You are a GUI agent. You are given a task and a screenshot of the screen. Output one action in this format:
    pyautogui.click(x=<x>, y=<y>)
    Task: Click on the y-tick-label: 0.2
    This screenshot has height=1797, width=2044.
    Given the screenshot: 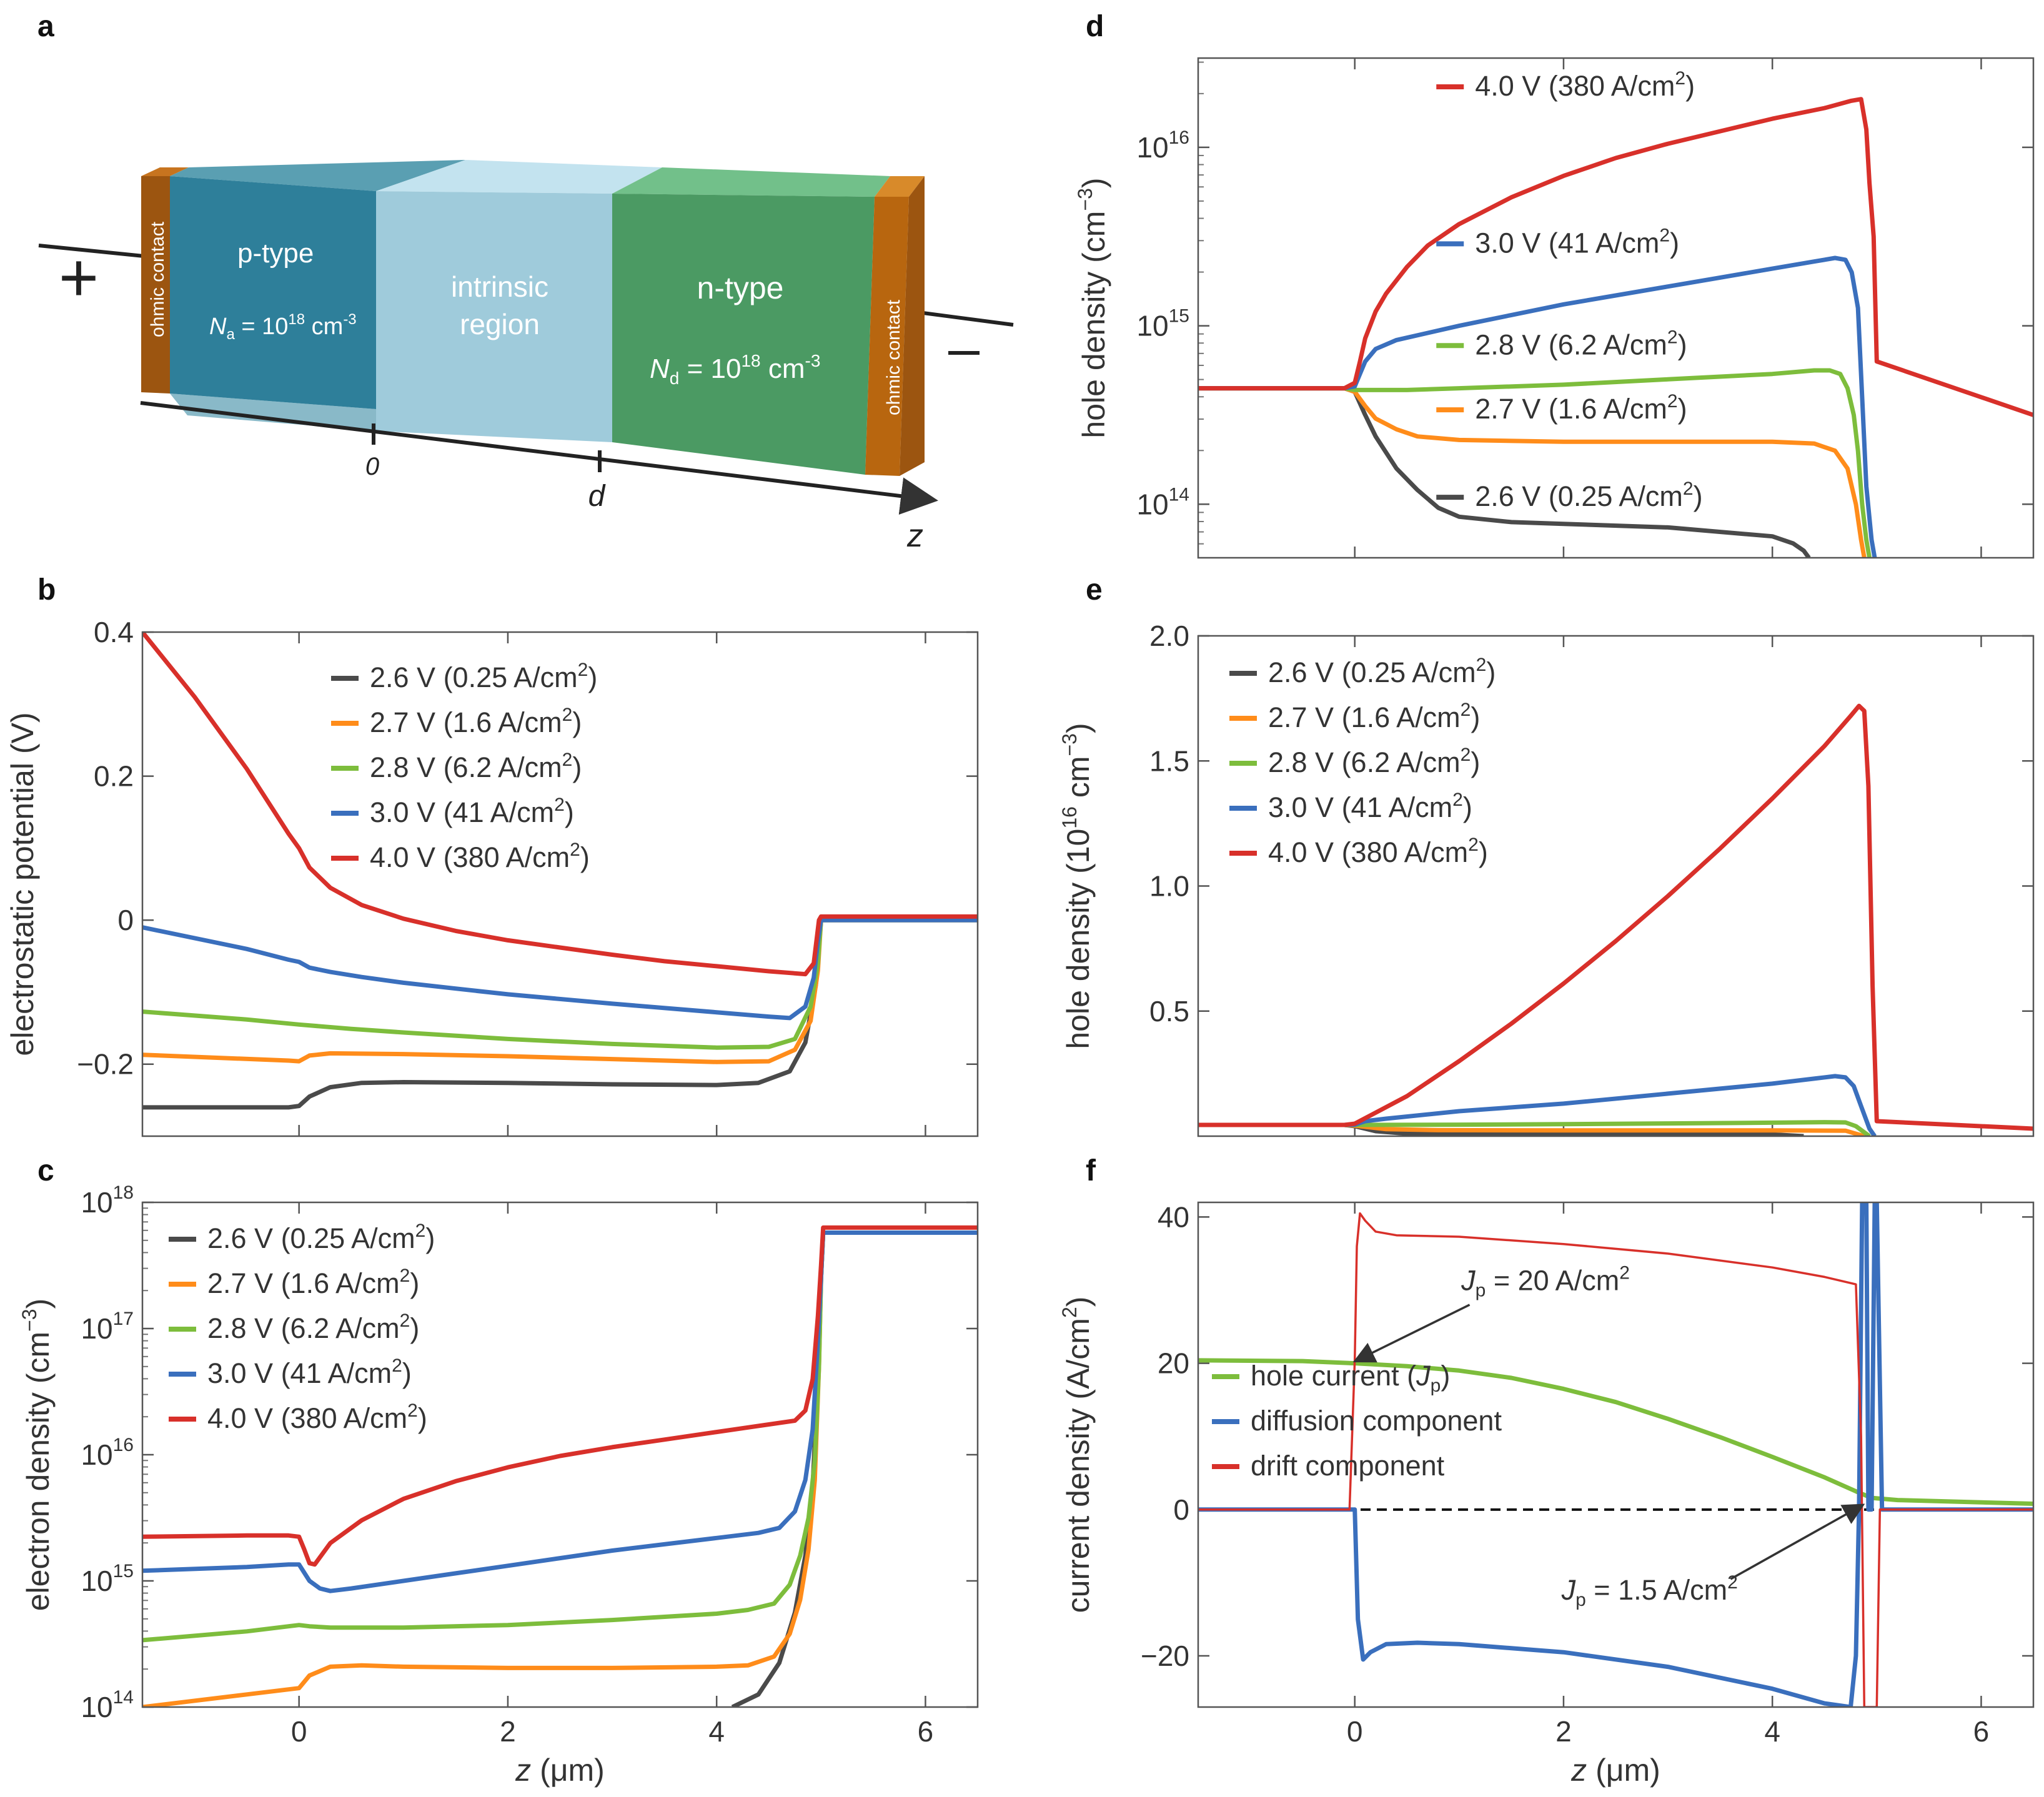 What is the action you would take?
    pyautogui.click(x=114, y=776)
    